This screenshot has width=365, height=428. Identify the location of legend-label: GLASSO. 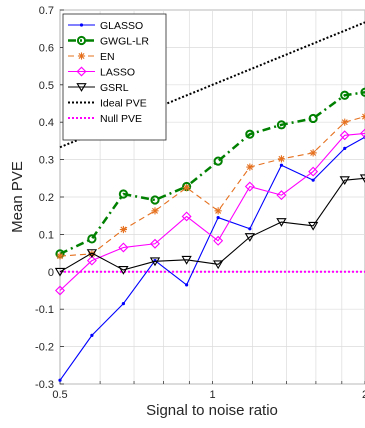
(121, 26).